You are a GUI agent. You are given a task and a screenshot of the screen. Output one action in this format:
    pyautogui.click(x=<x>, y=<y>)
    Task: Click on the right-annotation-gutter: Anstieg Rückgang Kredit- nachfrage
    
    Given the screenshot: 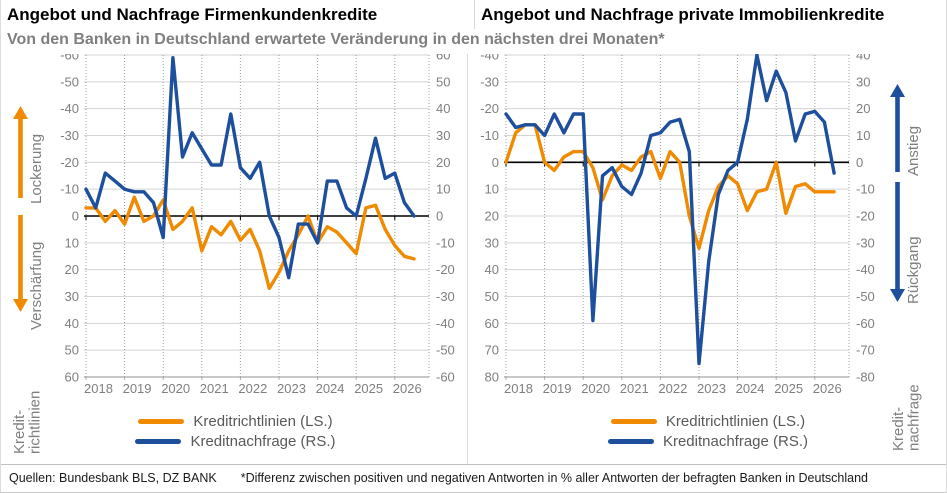 What is the action you would take?
    pyautogui.click(x=909, y=252)
    